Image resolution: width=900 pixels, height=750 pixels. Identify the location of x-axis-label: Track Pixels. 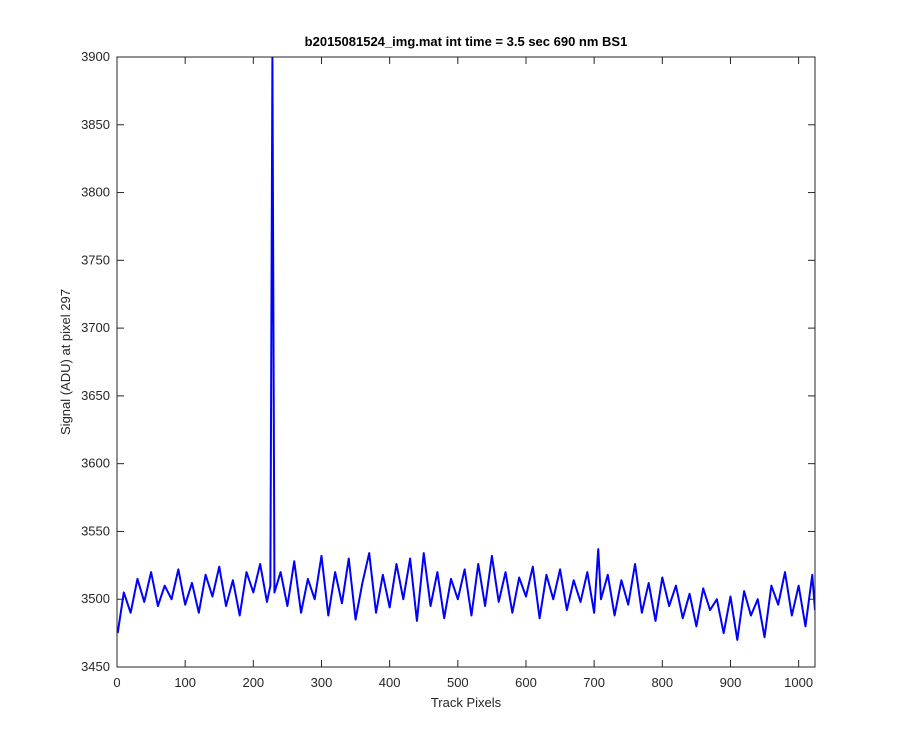
(466, 702).